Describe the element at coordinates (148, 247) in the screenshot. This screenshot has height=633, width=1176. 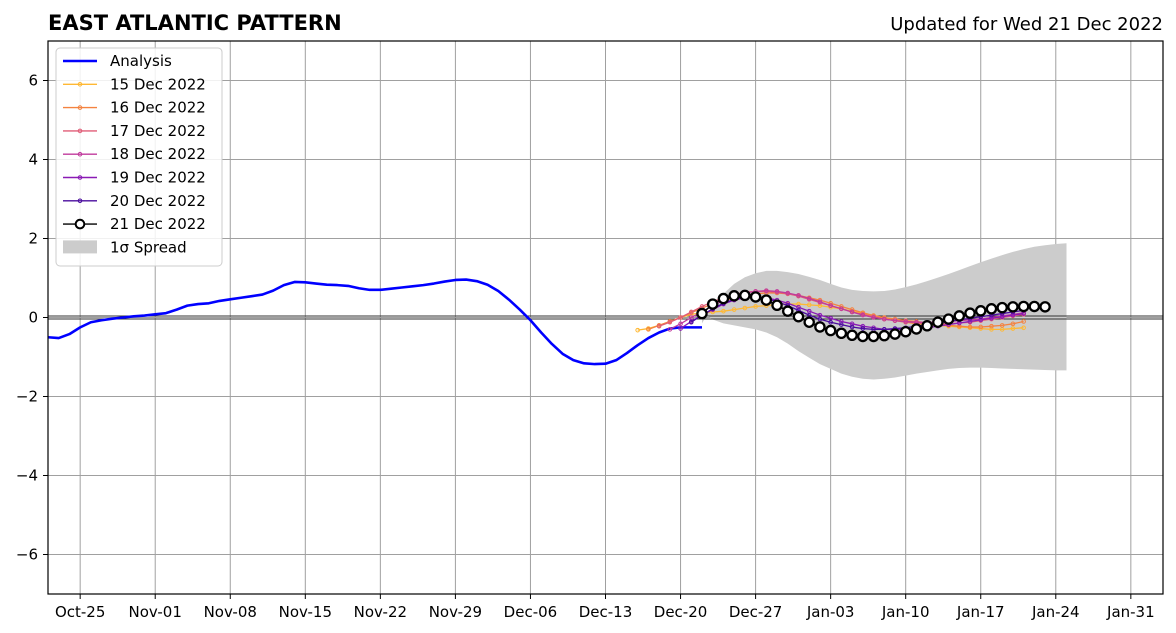
I see `legend-label: 1σ Spread` at that location.